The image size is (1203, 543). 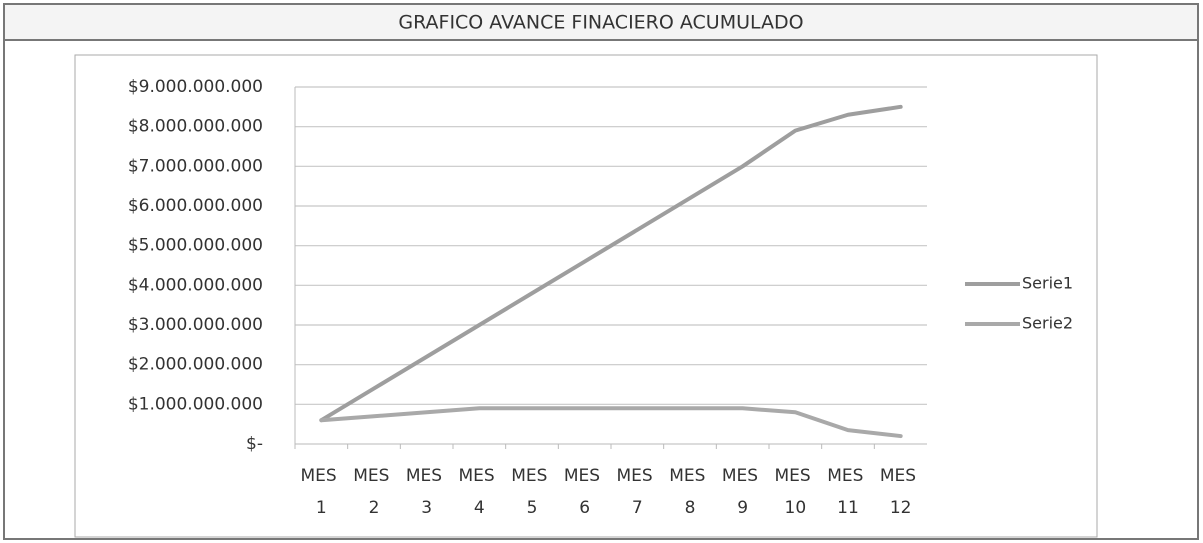 What do you see at coordinates (195, 166) in the screenshot?
I see `y-tick-label: $7.000.000.000` at bounding box center [195, 166].